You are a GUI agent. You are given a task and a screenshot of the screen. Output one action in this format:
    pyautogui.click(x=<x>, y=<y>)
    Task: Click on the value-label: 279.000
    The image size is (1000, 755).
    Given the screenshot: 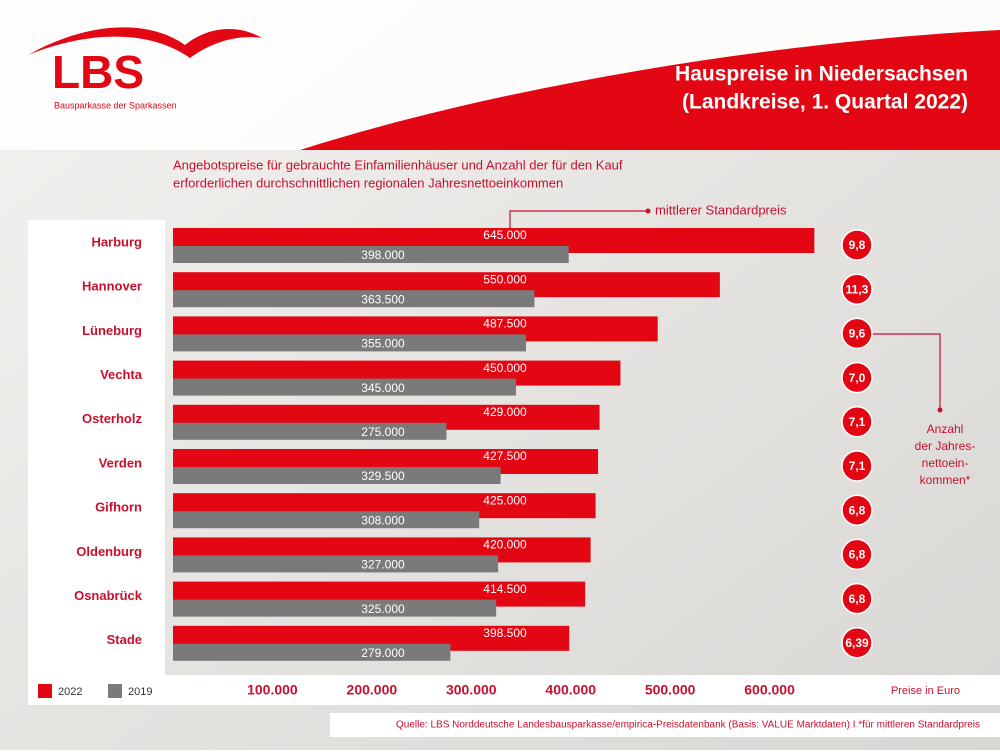 What is the action you would take?
    pyautogui.click(x=383, y=653)
    